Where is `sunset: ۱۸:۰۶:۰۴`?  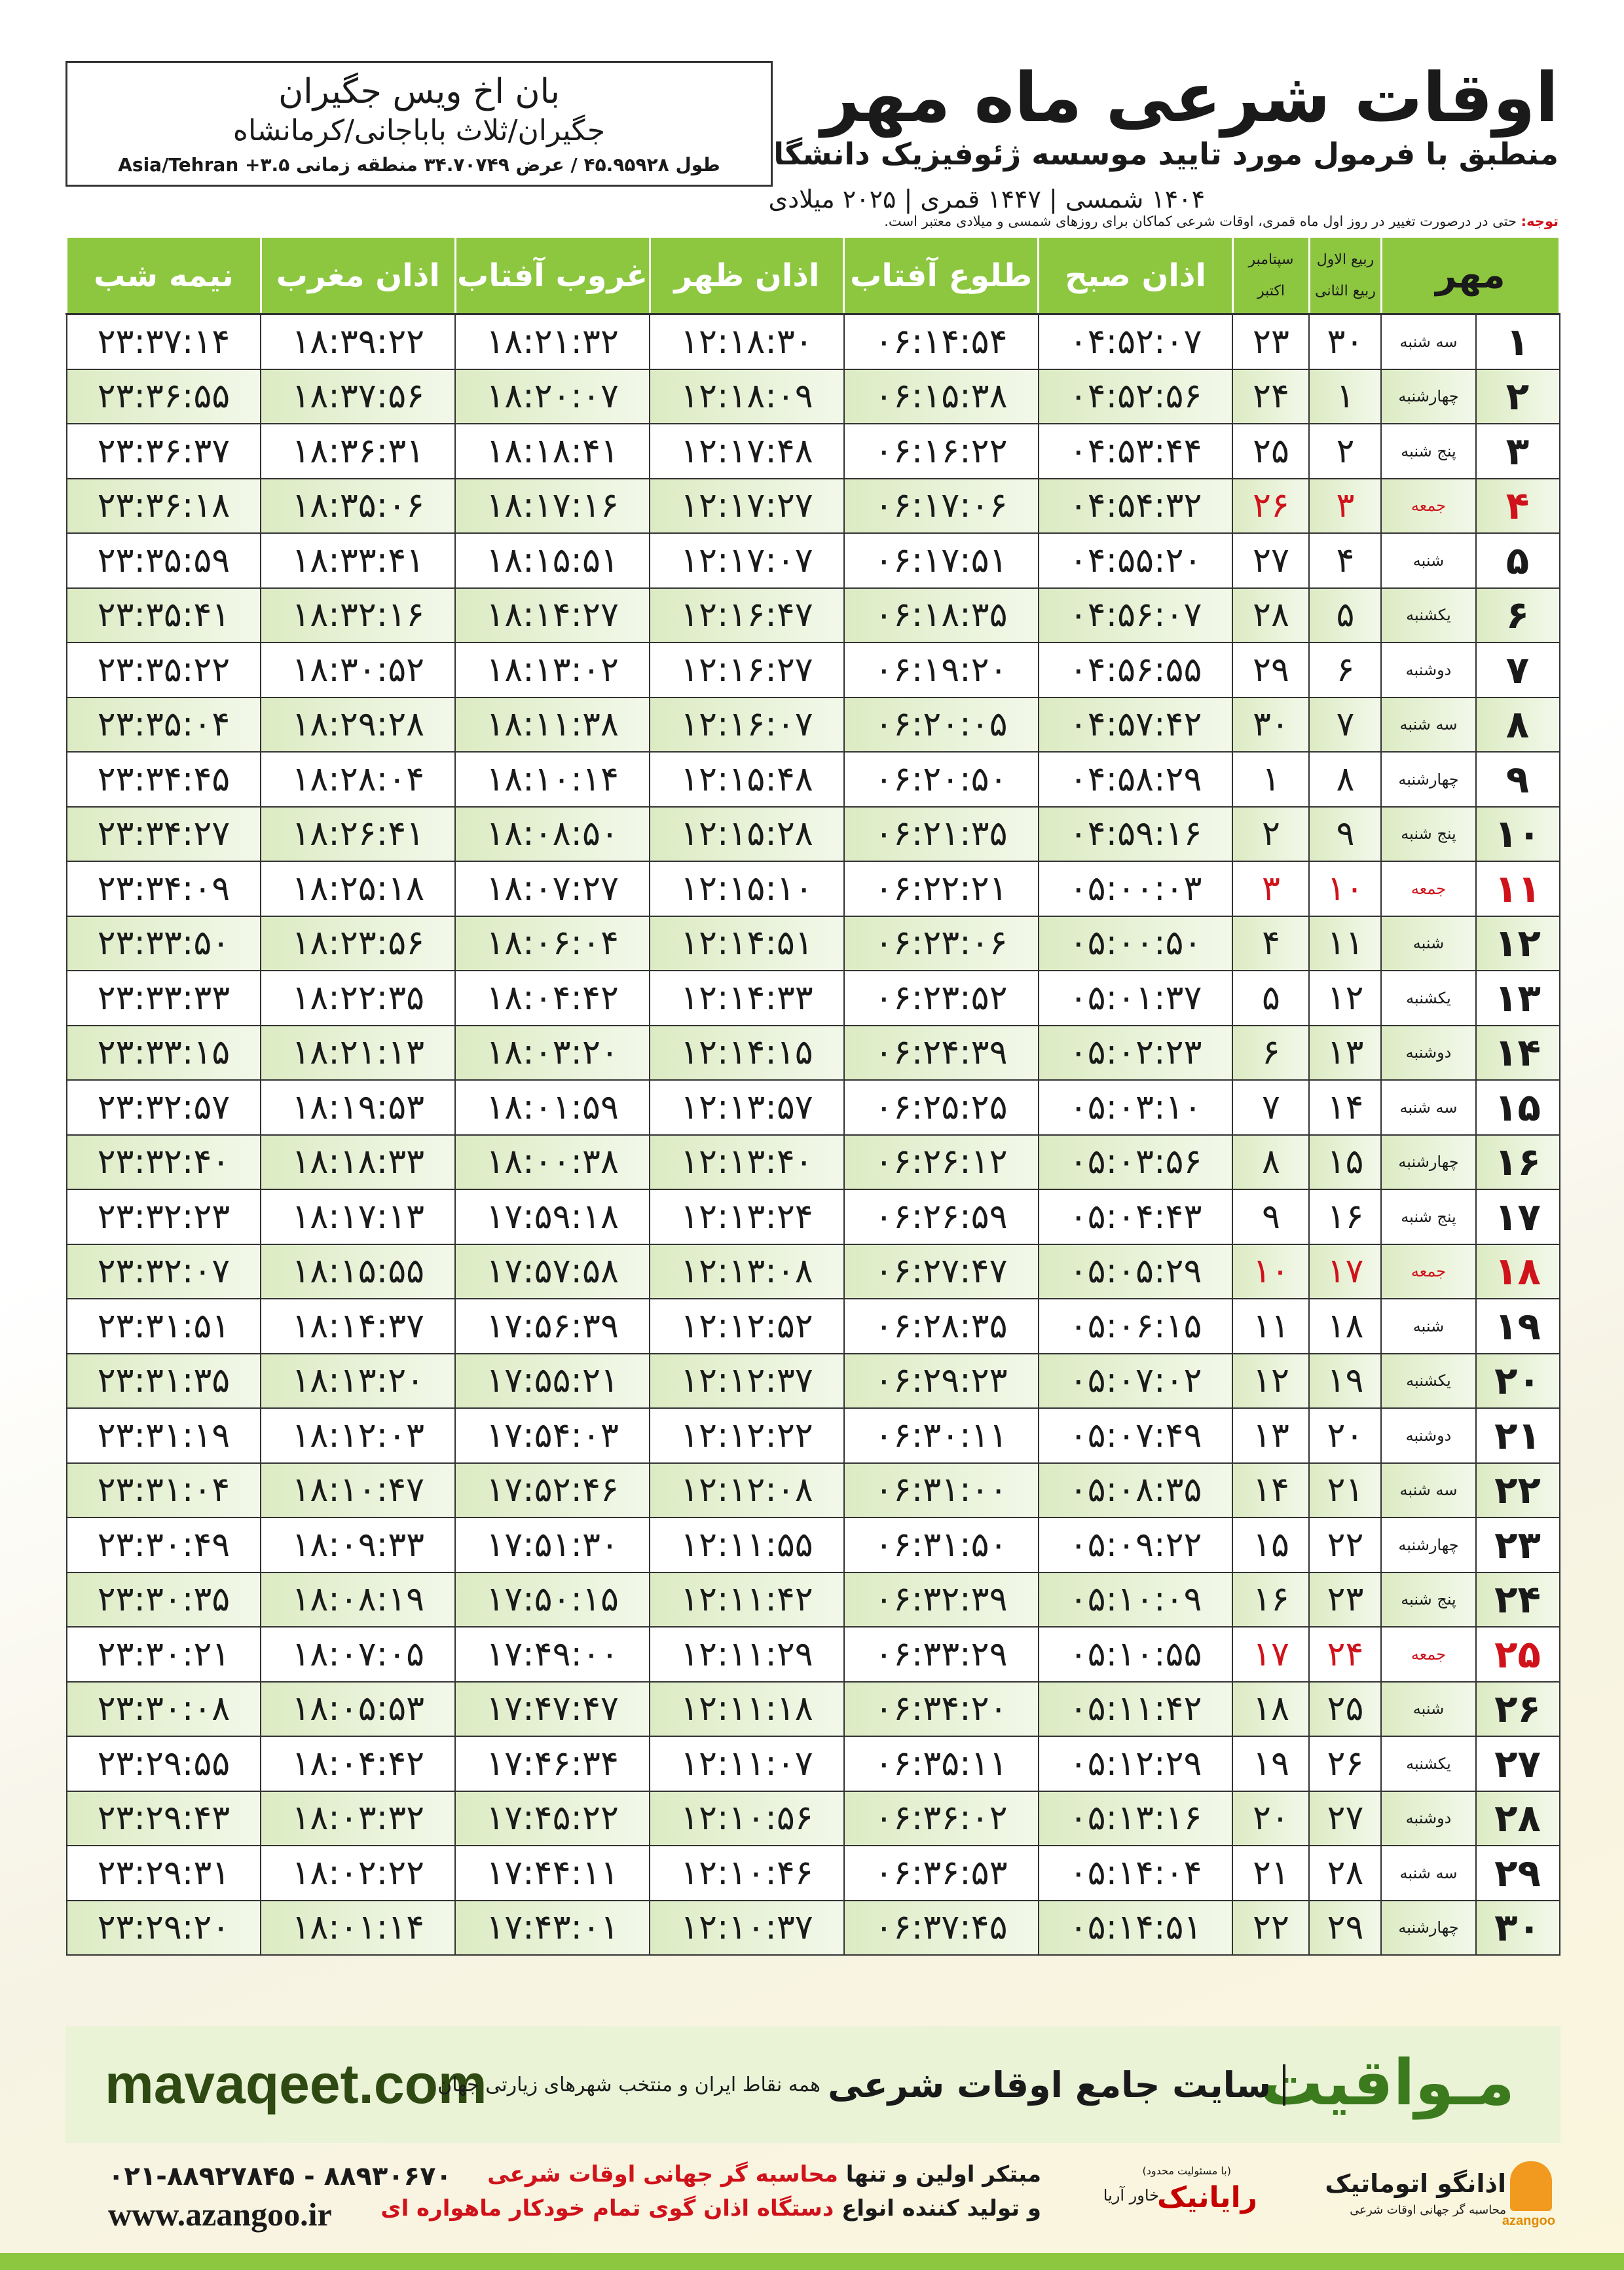
sunset: ۱۸:۰۶:۰۴ is located at coordinates (552, 943).